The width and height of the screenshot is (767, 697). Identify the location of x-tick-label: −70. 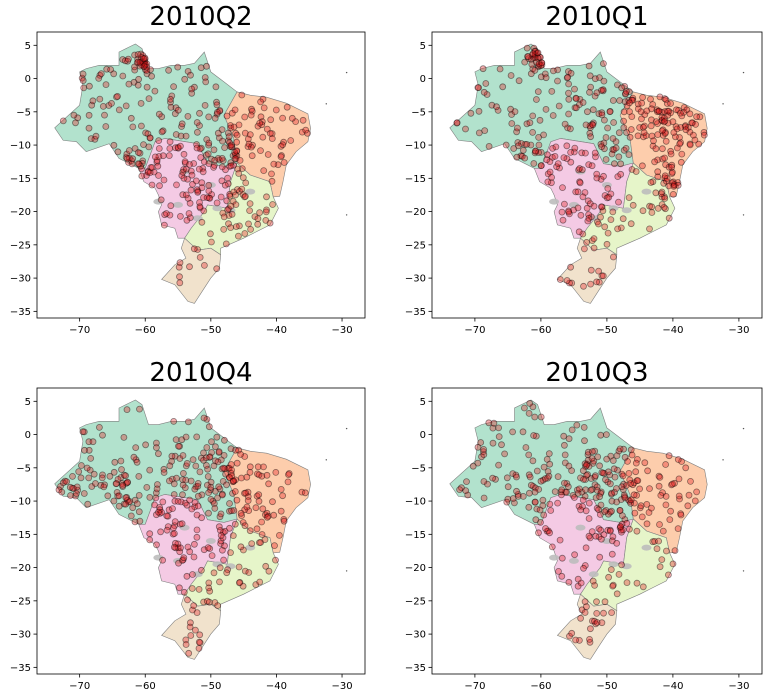
(79, 686).